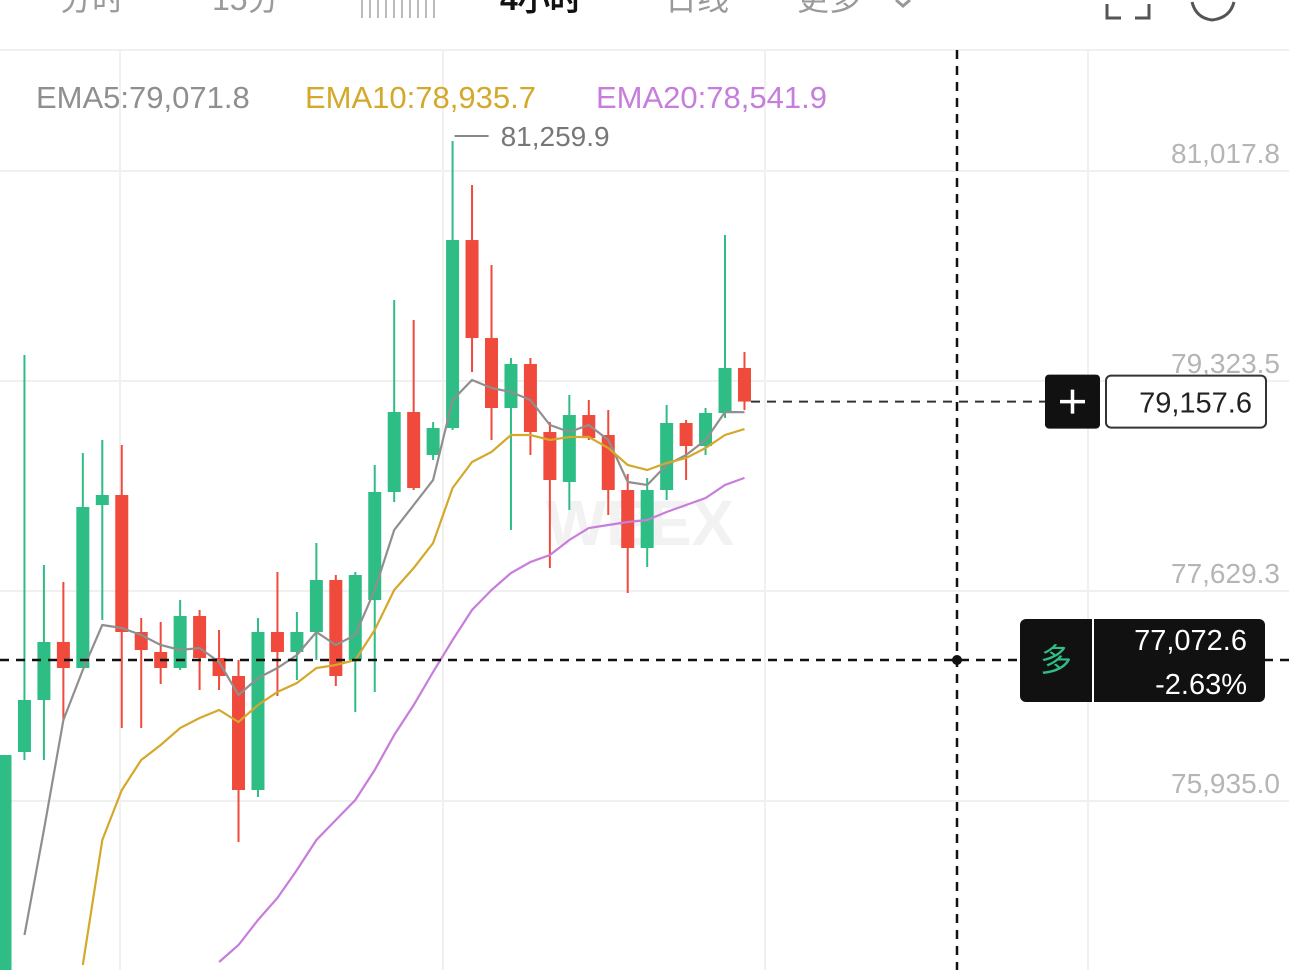  What do you see at coordinates (829, 8) in the screenshot?
I see `tab: 更多` at bounding box center [829, 8].